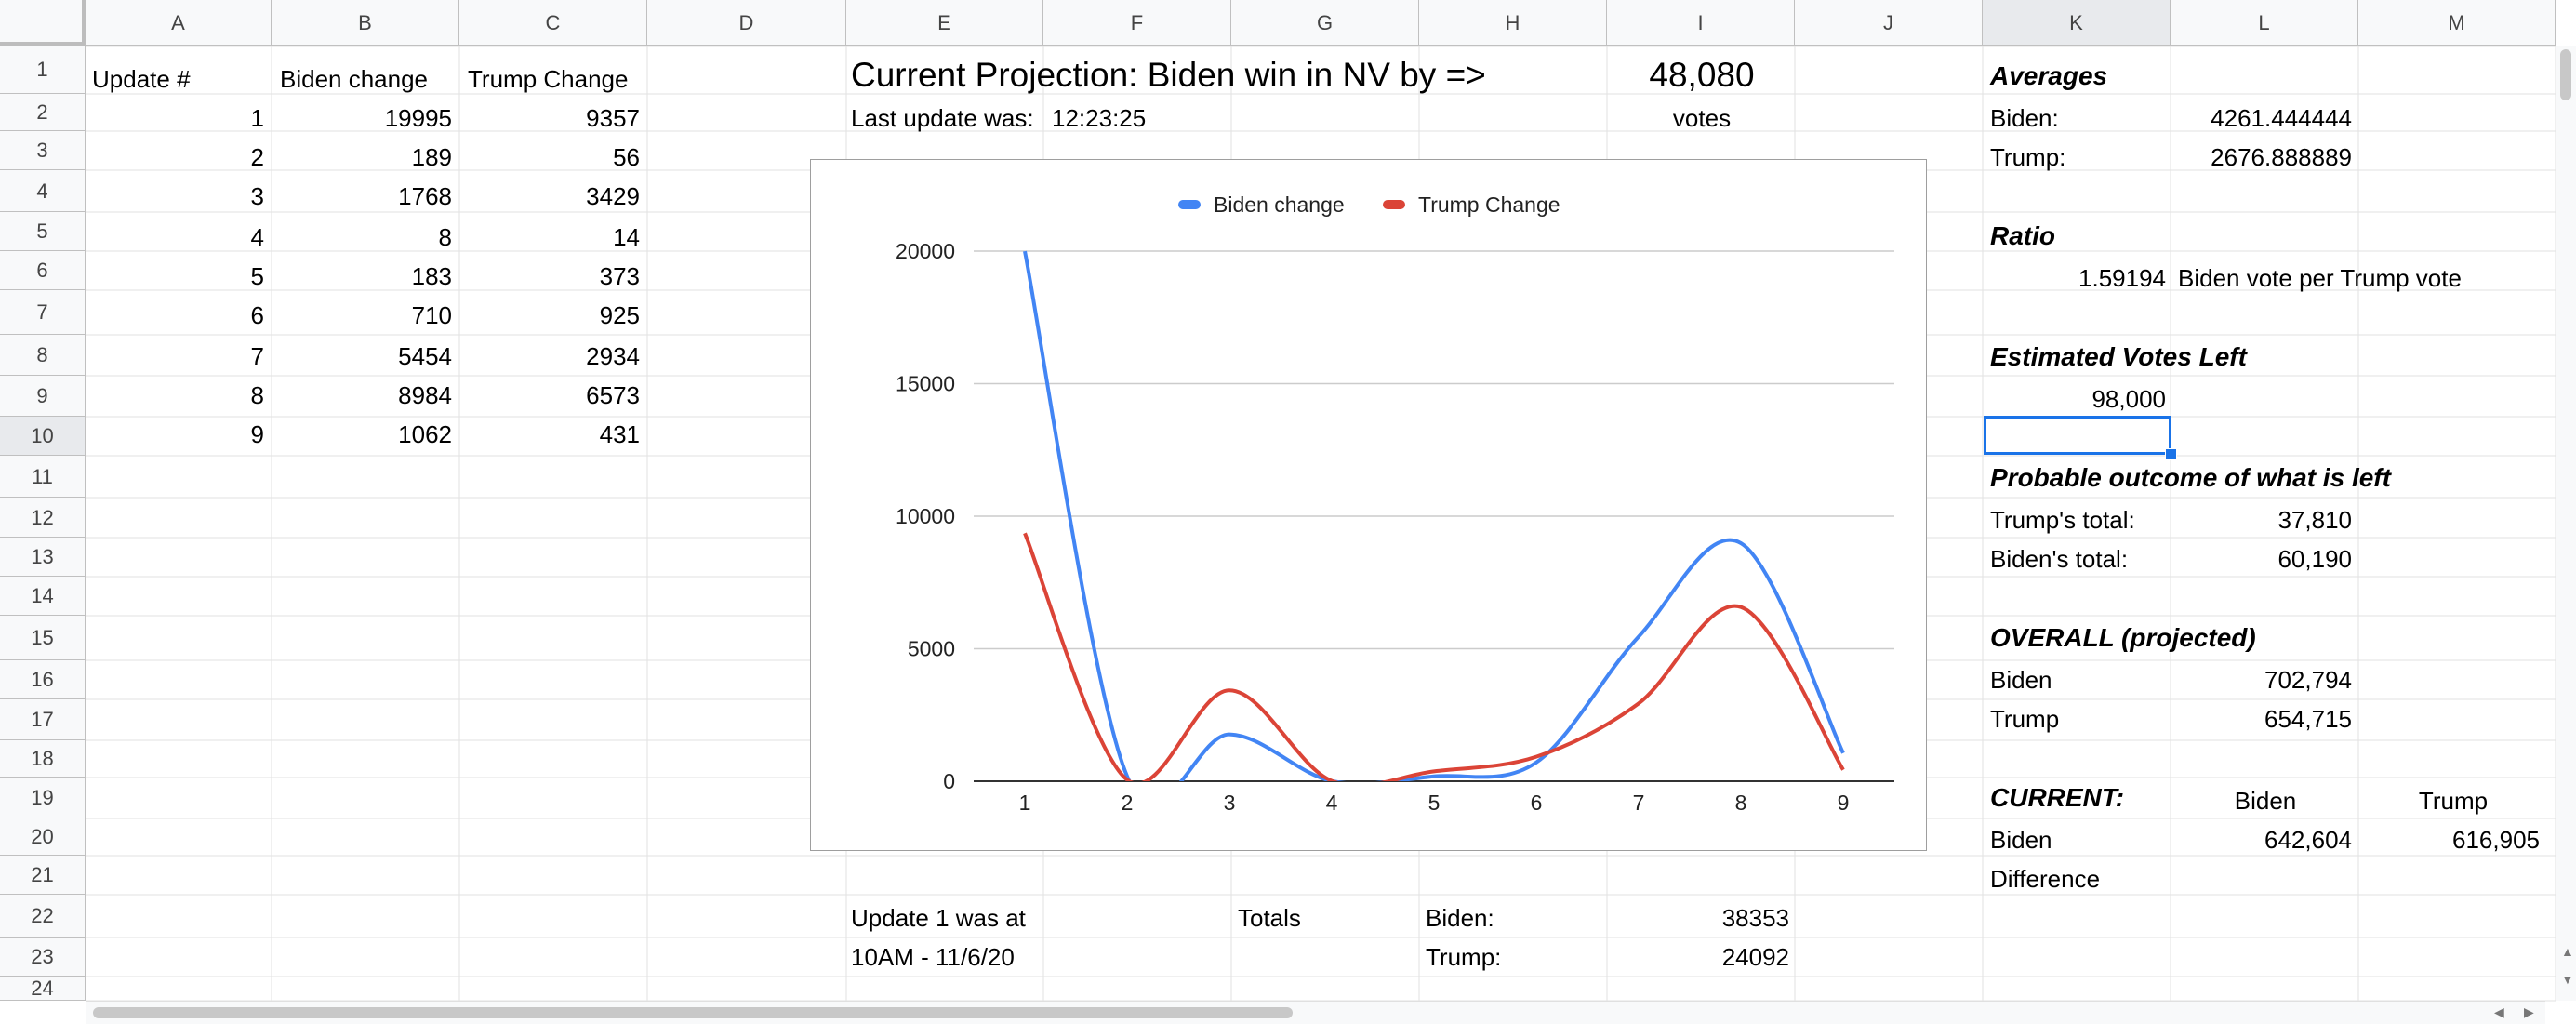 Image resolution: width=2576 pixels, height=1024 pixels. Describe the element at coordinates (553, 23) in the screenshot. I see `column-header-c: C` at that location.